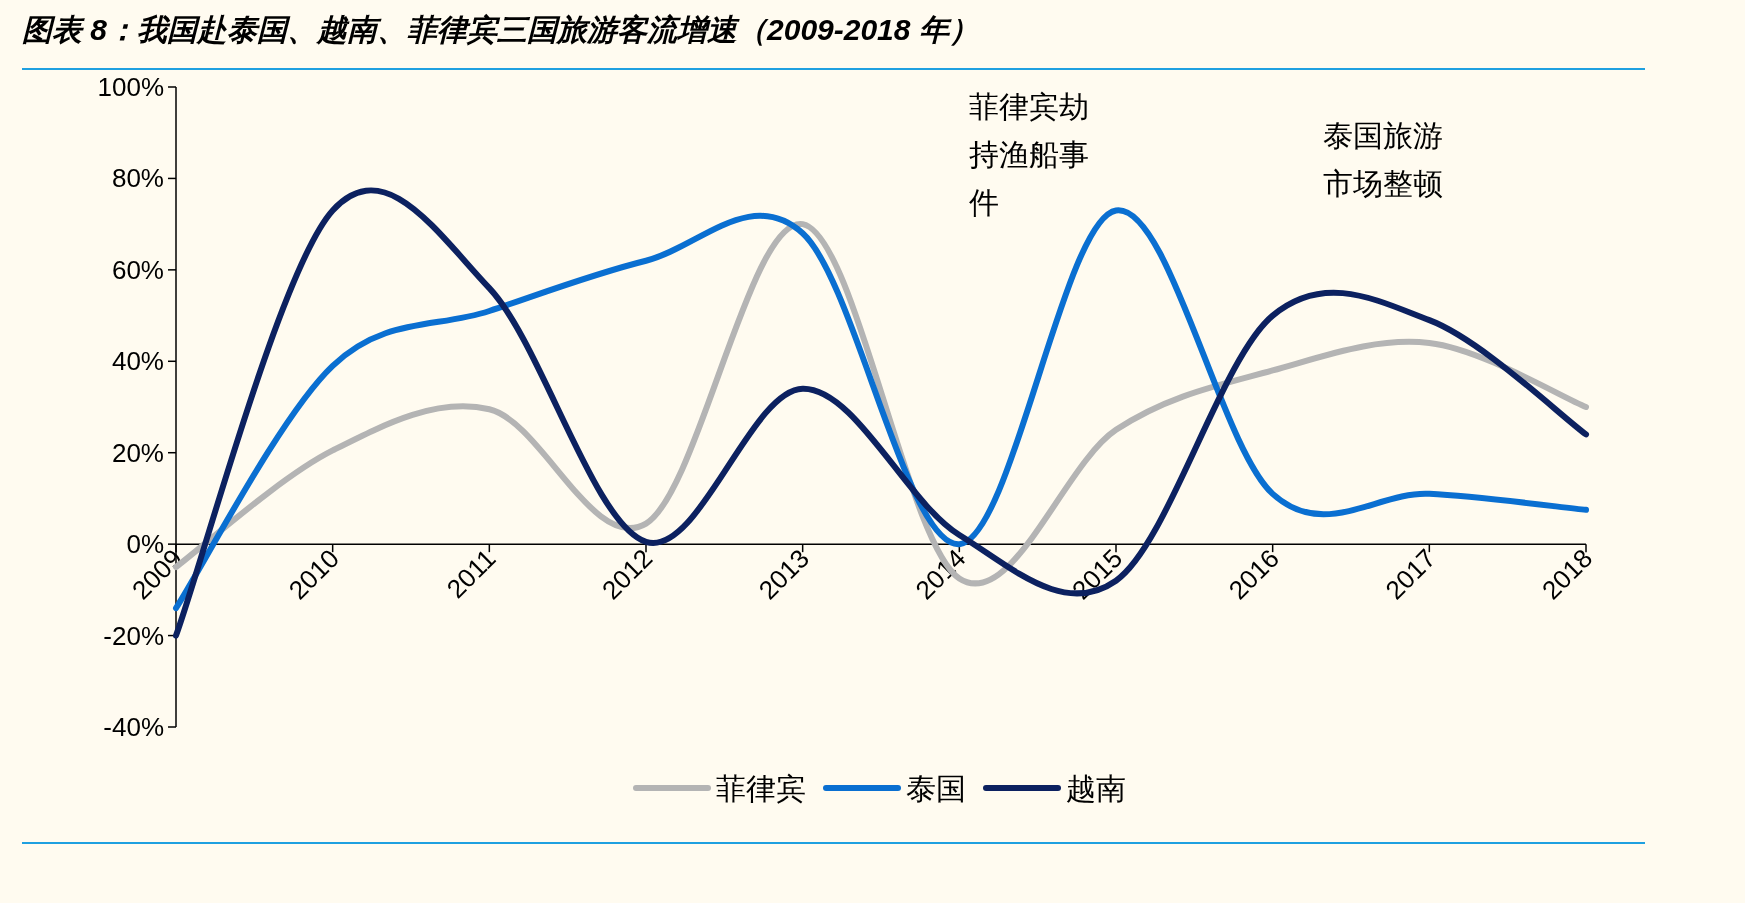 The image size is (1745, 903). What do you see at coordinates (1096, 788) in the screenshot?
I see `legend-label: 越南` at bounding box center [1096, 788].